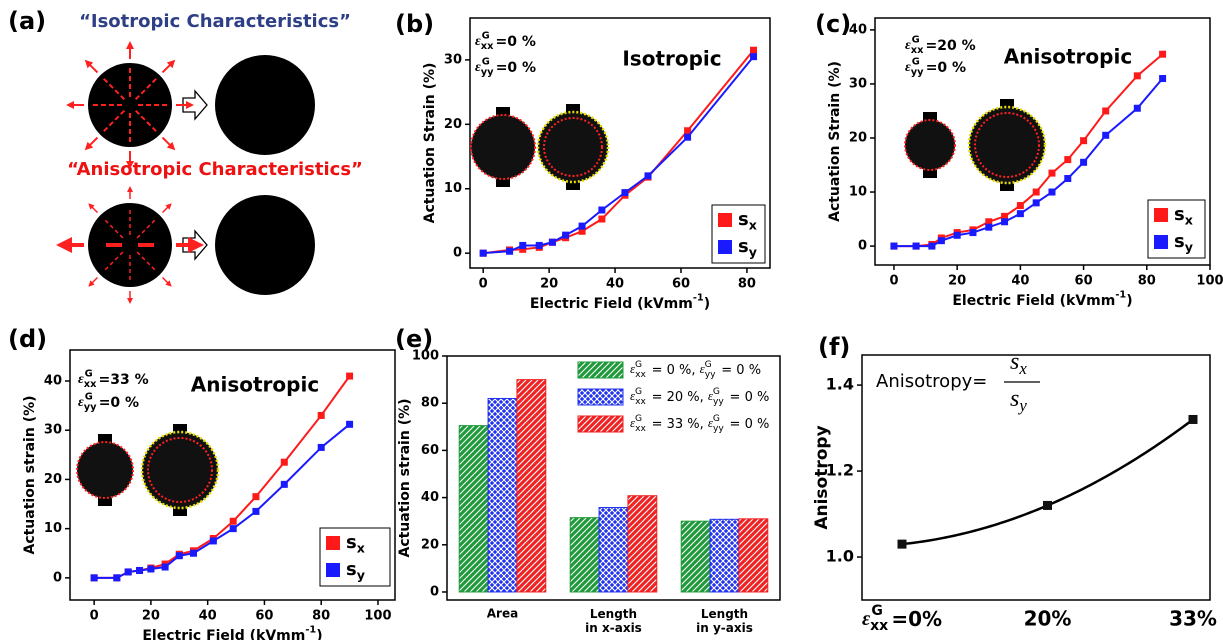 The image size is (1223, 640). What do you see at coordinates (430, 143) in the screenshot?
I see `y-axis-title: Actuation Strain (%)` at bounding box center [430, 143].